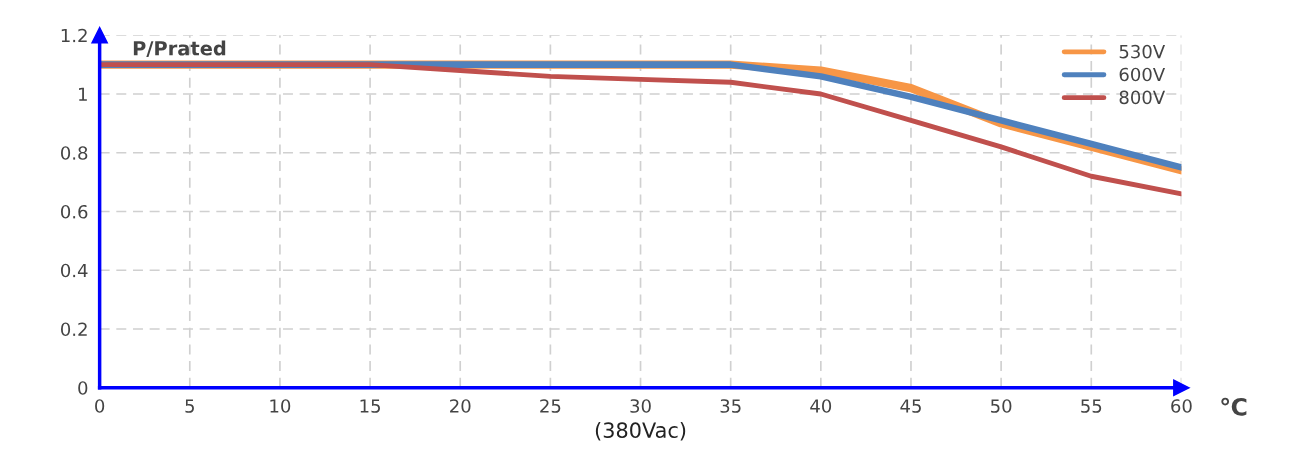 The height and width of the screenshot is (470, 1294). What do you see at coordinates (74, 153) in the screenshot?
I see `y-tick-label: 0.8` at bounding box center [74, 153].